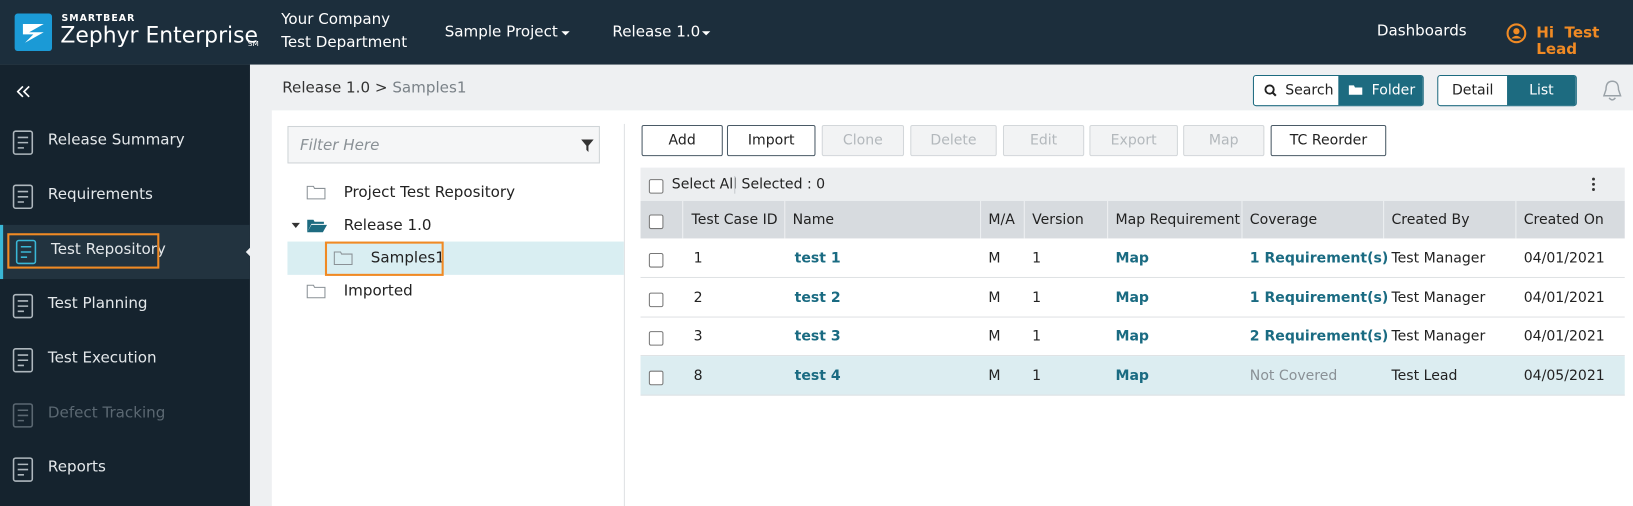 This screenshot has height=506, width=1633. What do you see at coordinates (1283, 220) in the screenshot?
I see `column-header: Coverage` at bounding box center [1283, 220].